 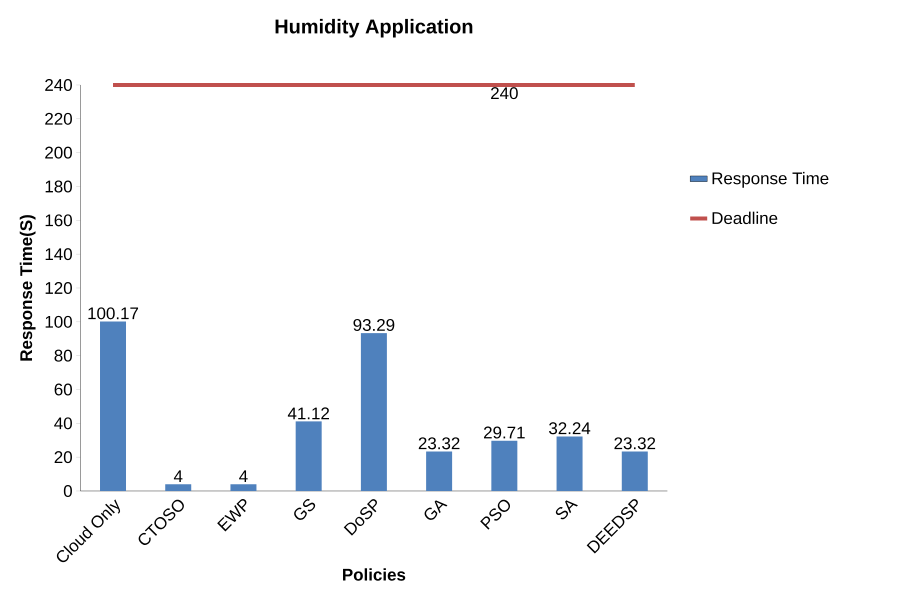 What do you see at coordinates (374, 28) in the screenshot?
I see `chart-title: Humidity Application` at bounding box center [374, 28].